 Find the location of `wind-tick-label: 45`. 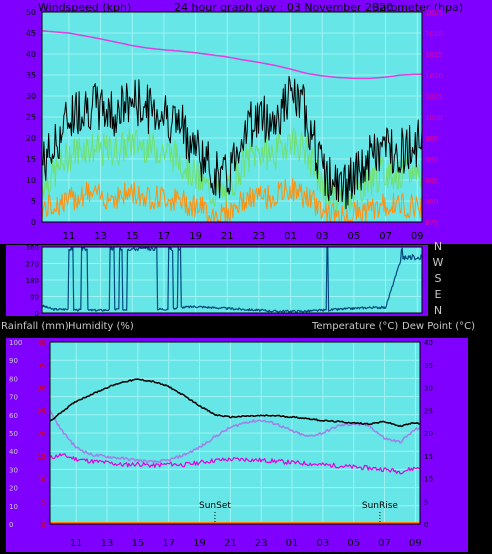

wind-tick-label: 45 is located at coordinates (31, 33).